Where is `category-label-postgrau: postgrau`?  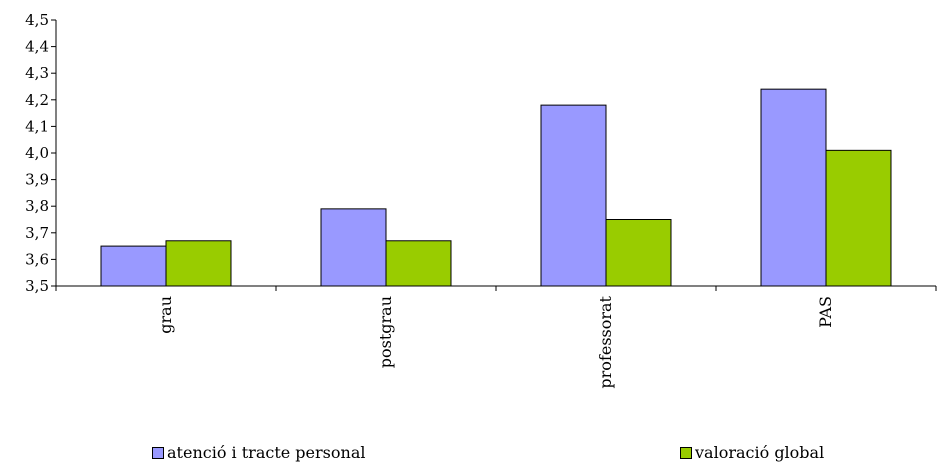
category-label-postgrau: postgrau is located at coordinates (385, 332).